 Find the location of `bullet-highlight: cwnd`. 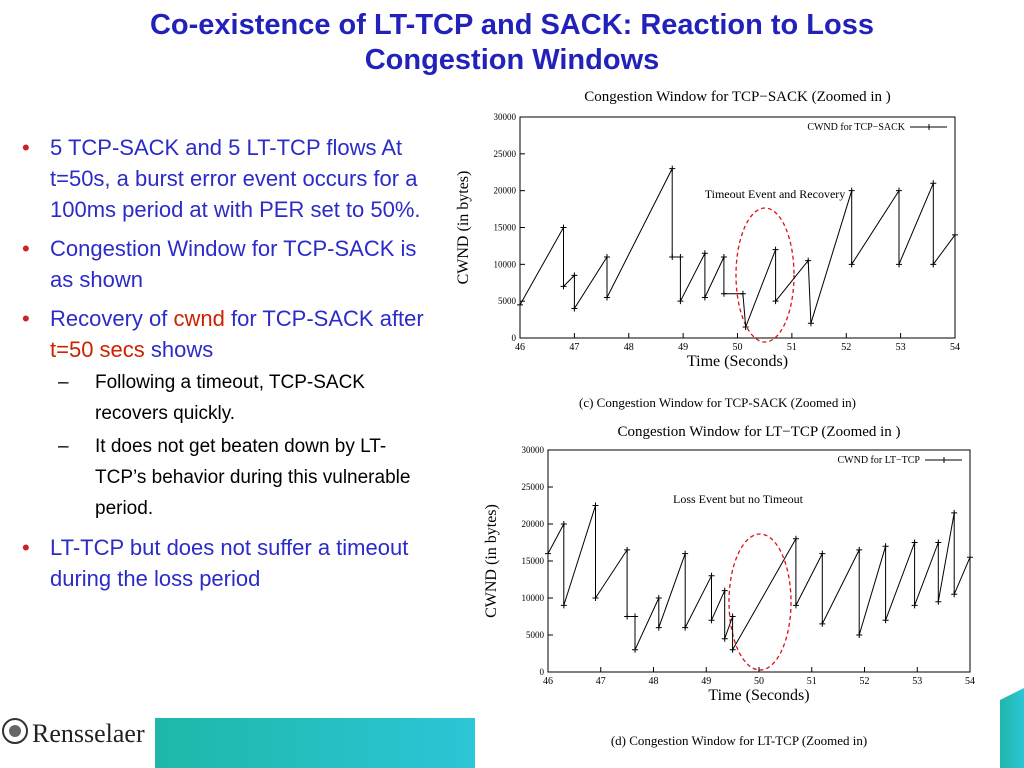

bullet-highlight: cwnd is located at coordinates (199, 318).